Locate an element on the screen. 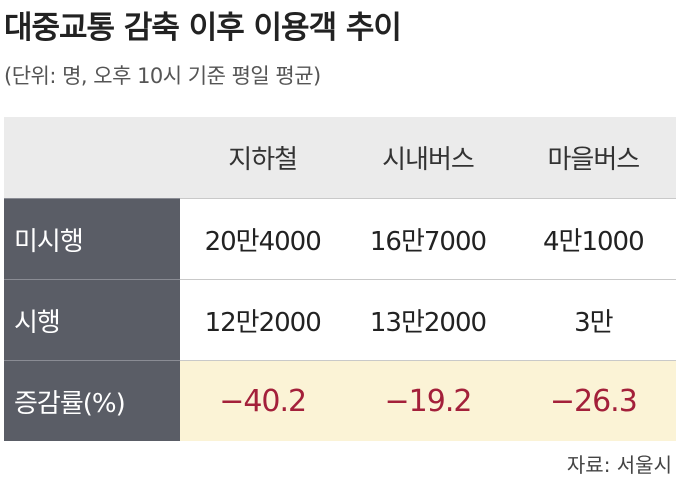  cell: 13만2000 is located at coordinates (428, 320).